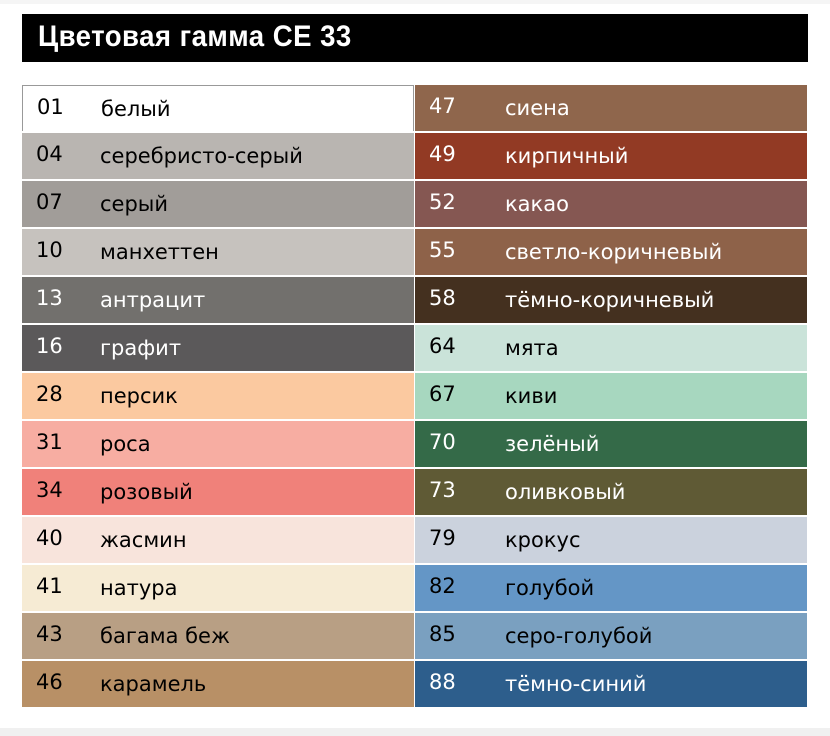  I want to click on color-swatch-row: 64 мята, so click(611, 348).